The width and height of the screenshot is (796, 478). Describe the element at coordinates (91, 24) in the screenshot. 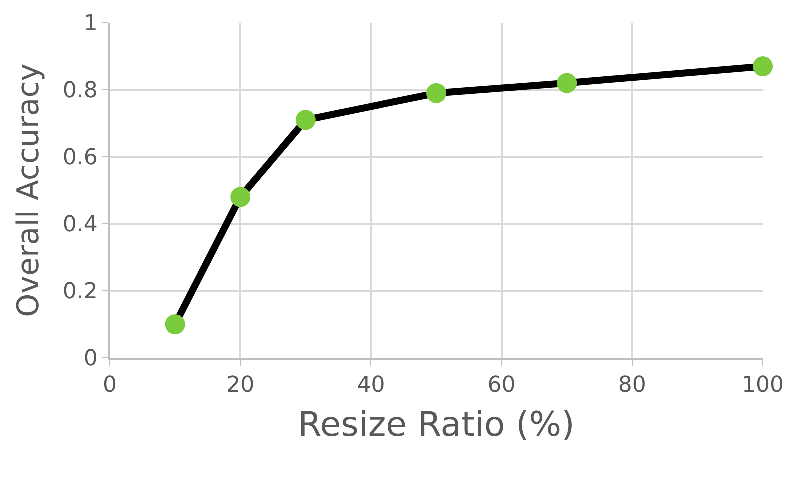

I see `y-tick-label: 1` at that location.